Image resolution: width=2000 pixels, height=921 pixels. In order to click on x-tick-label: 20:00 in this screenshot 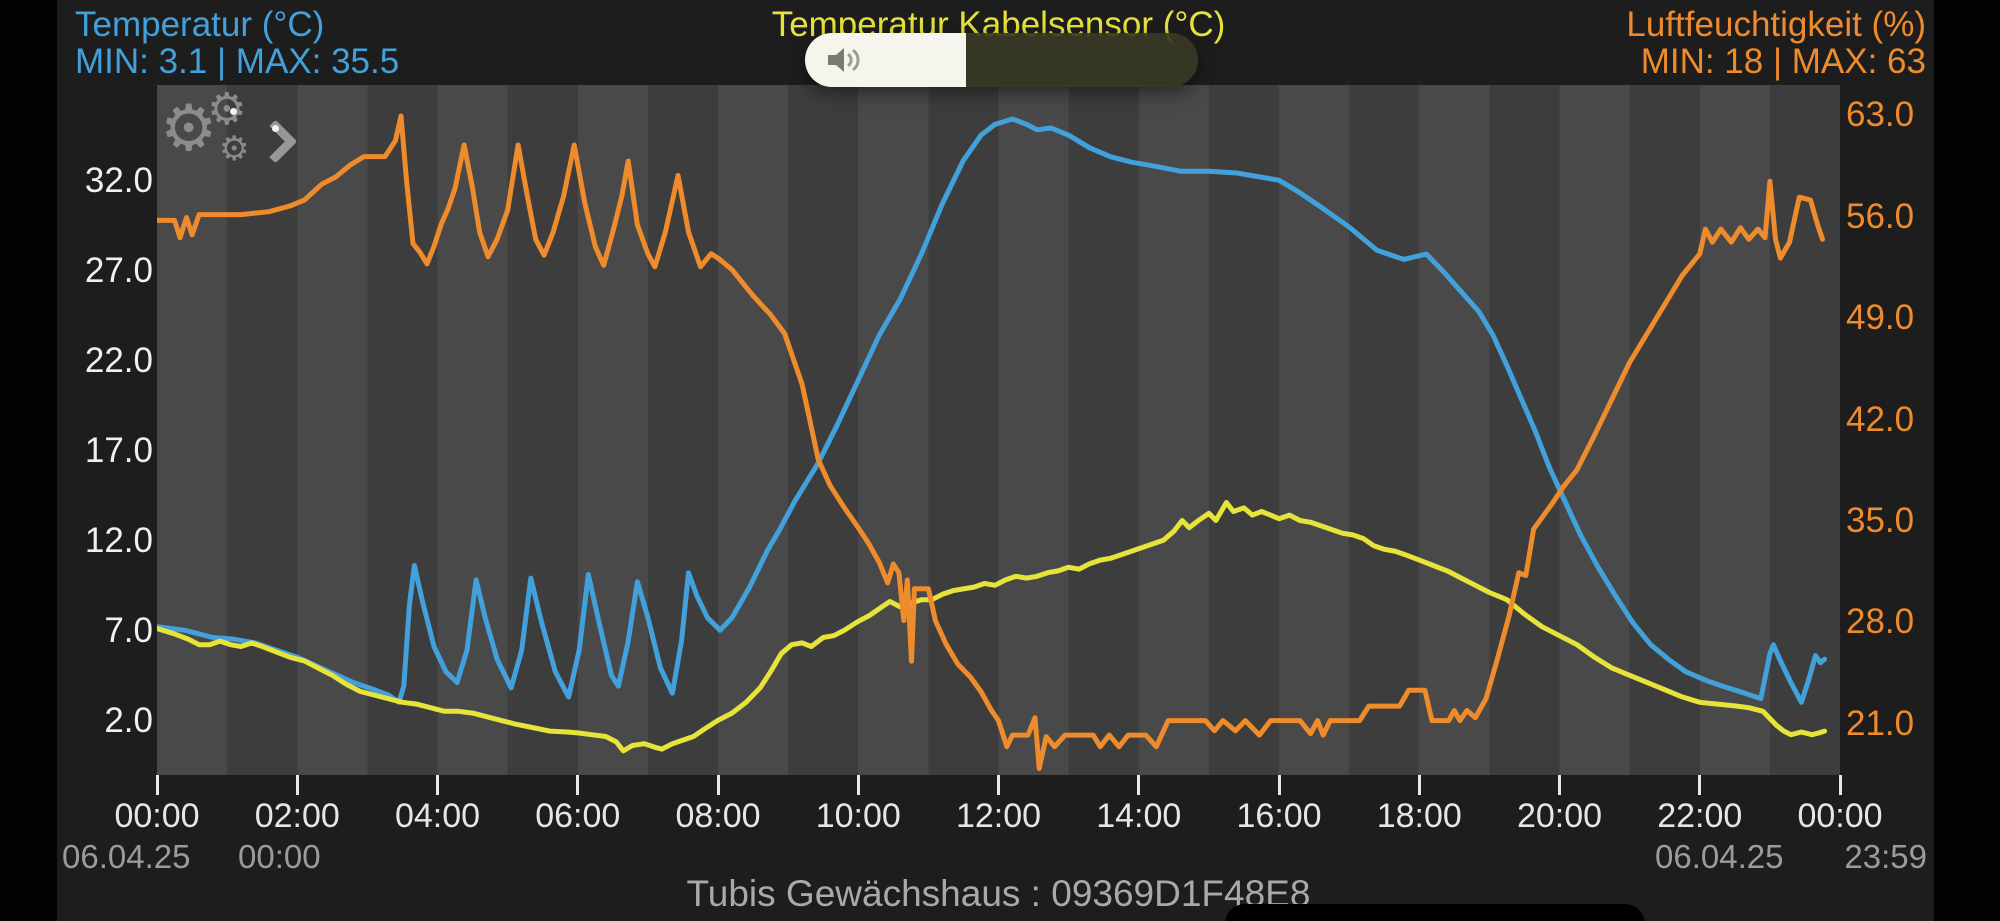, I will do `click(1559, 816)`.